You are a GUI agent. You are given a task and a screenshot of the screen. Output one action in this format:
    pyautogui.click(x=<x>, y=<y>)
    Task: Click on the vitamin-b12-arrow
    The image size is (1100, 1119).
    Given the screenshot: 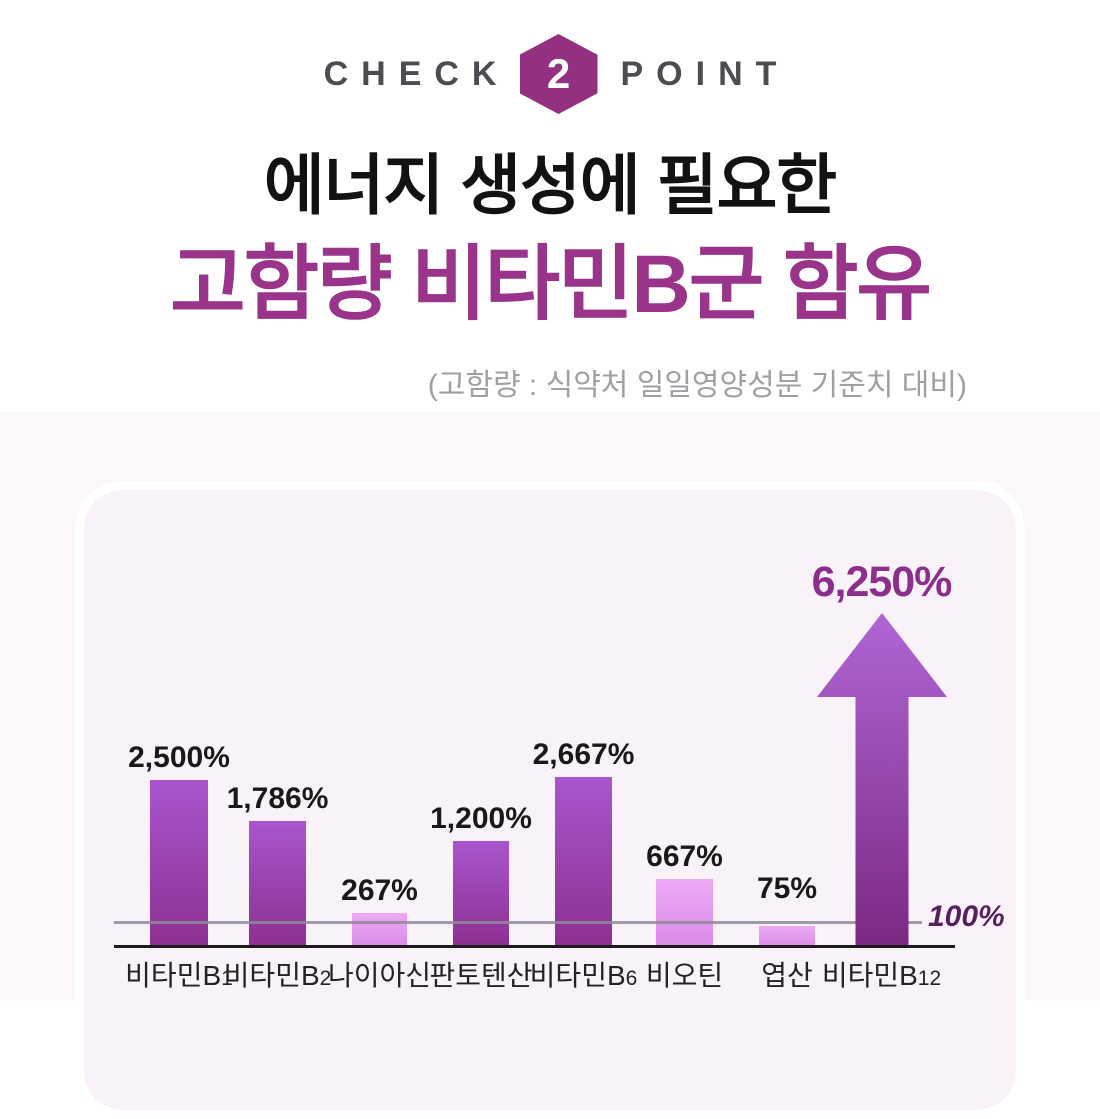 What is the action you would take?
    pyautogui.click(x=881, y=780)
    